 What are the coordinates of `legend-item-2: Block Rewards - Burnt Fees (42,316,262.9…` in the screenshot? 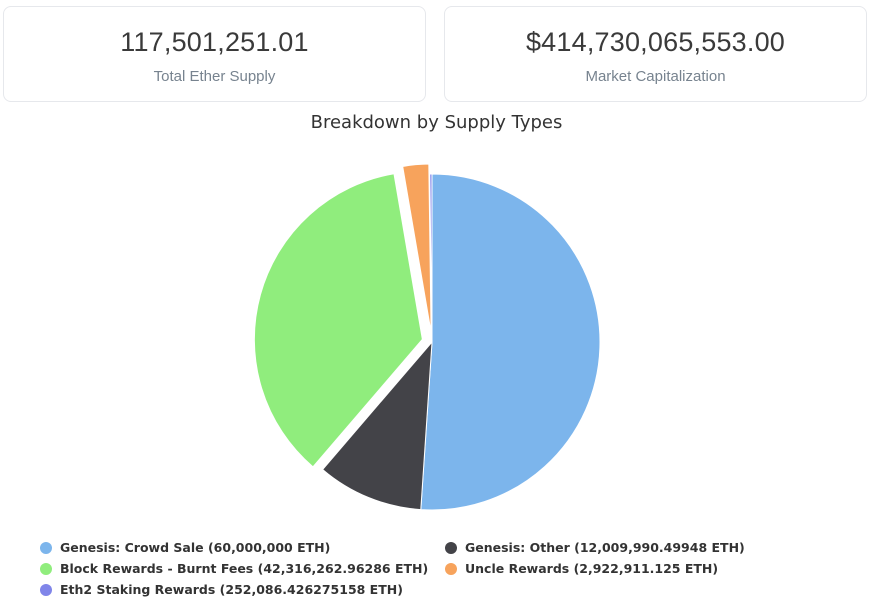 It's located at (234, 568).